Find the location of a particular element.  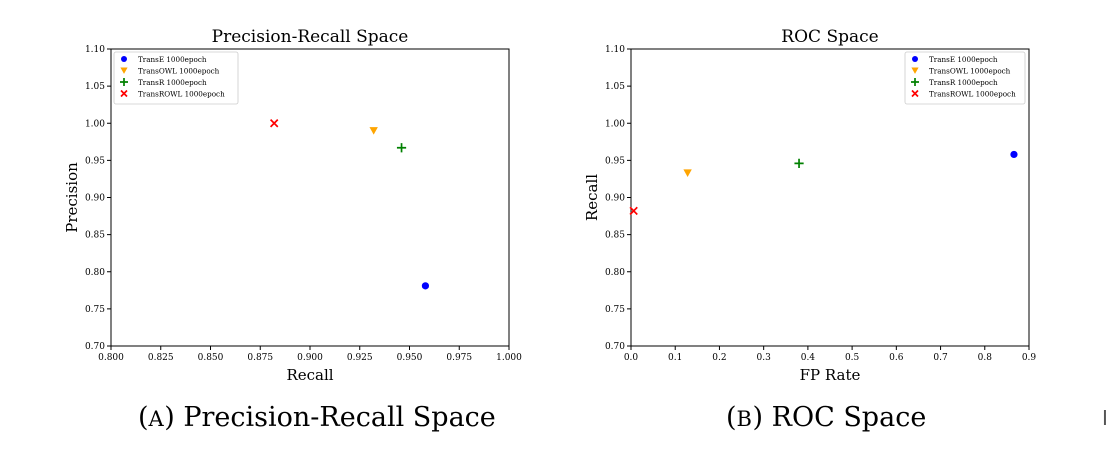

caption-precision-recall: (A) Precision-Recall Space is located at coordinates (317, 417).